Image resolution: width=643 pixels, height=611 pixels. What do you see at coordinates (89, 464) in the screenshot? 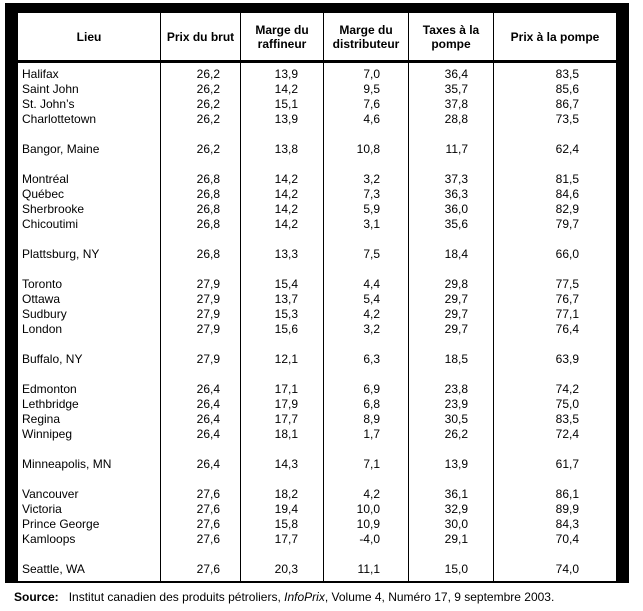
I see `cell-lieu: Minneapolis, MN` at bounding box center [89, 464].